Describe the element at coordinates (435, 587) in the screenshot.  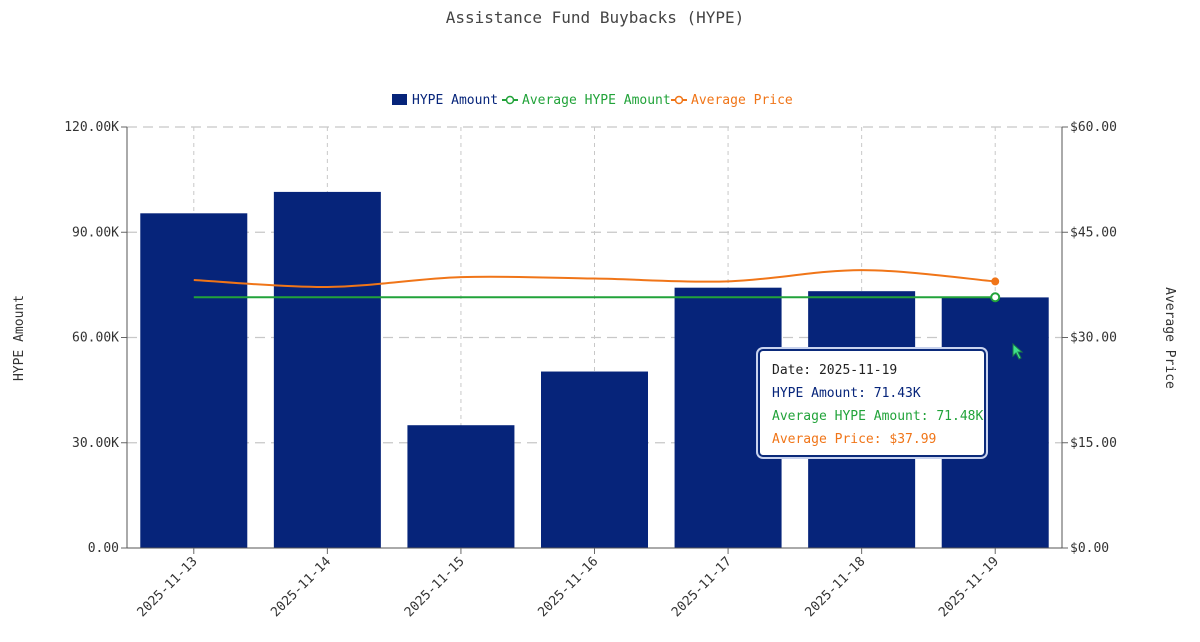
I see `x-tick-label: 2025-11-15` at that location.